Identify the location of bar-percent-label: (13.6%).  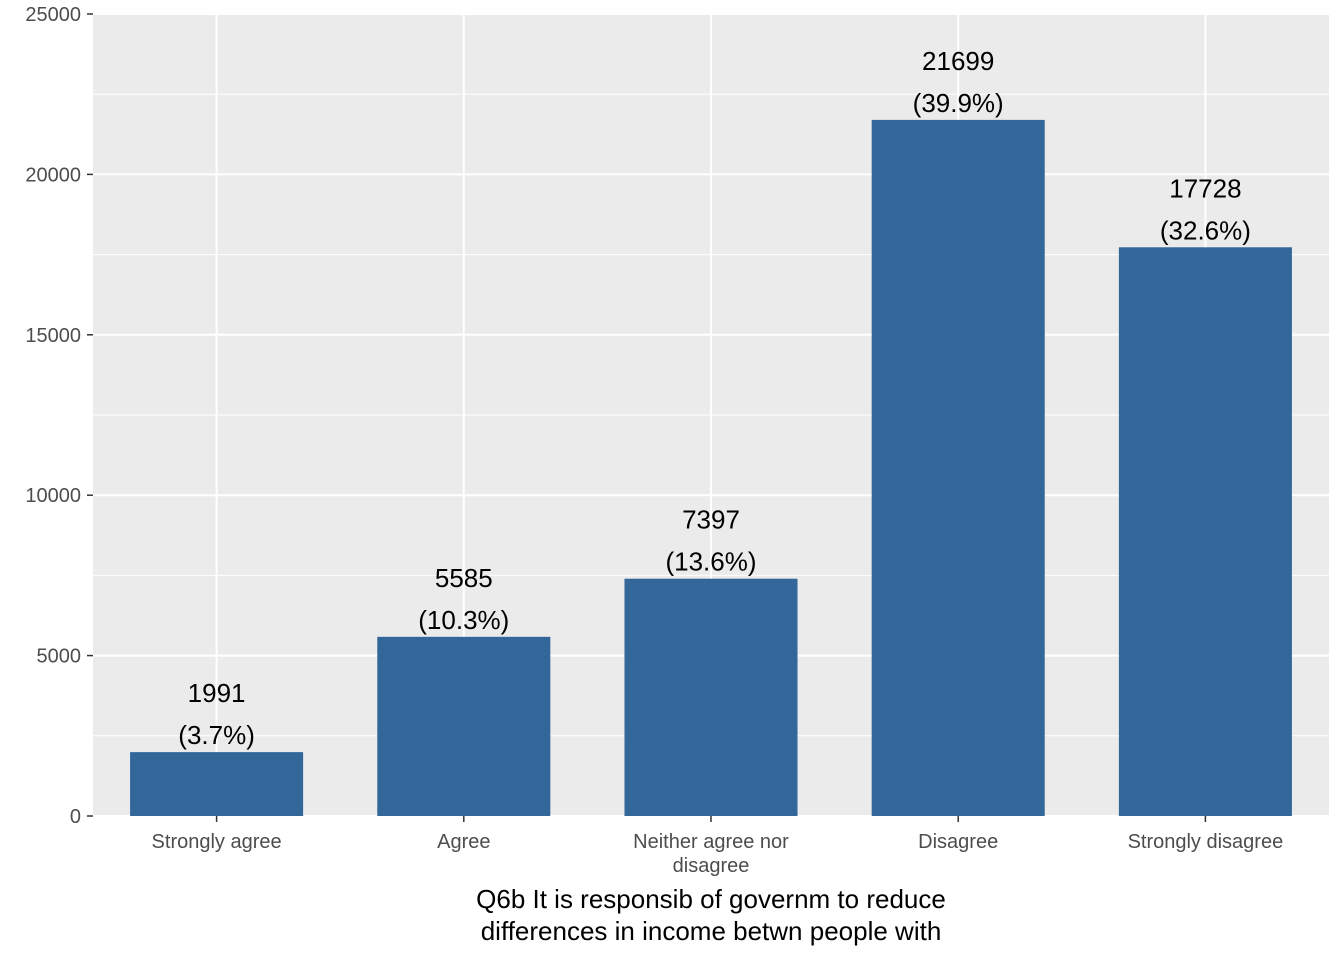
(710, 562).